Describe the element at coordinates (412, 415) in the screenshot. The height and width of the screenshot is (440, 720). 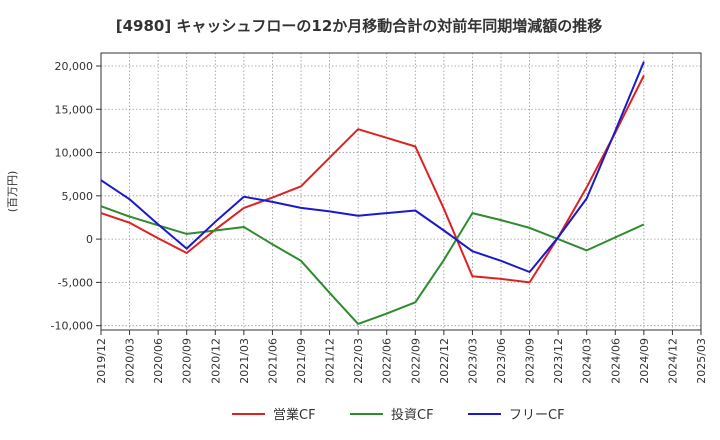
I see `legend-label-2: 投資CF` at that location.